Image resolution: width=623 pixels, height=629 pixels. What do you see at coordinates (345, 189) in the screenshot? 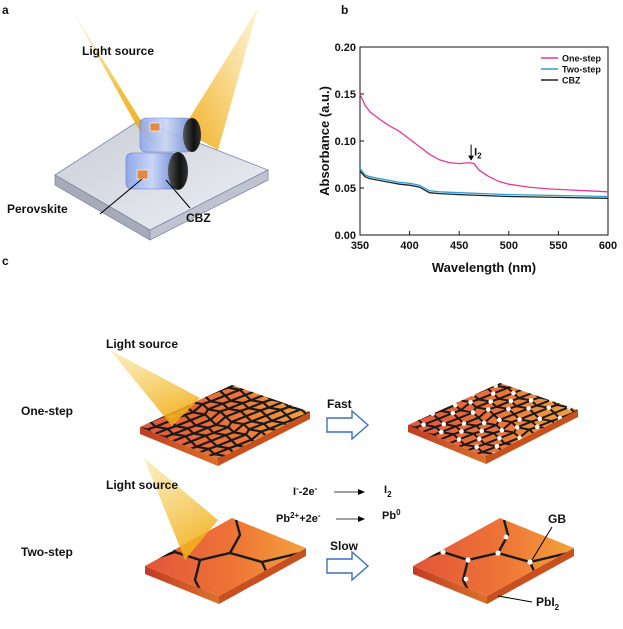
I see `y-tick-label: 0.05` at bounding box center [345, 189].